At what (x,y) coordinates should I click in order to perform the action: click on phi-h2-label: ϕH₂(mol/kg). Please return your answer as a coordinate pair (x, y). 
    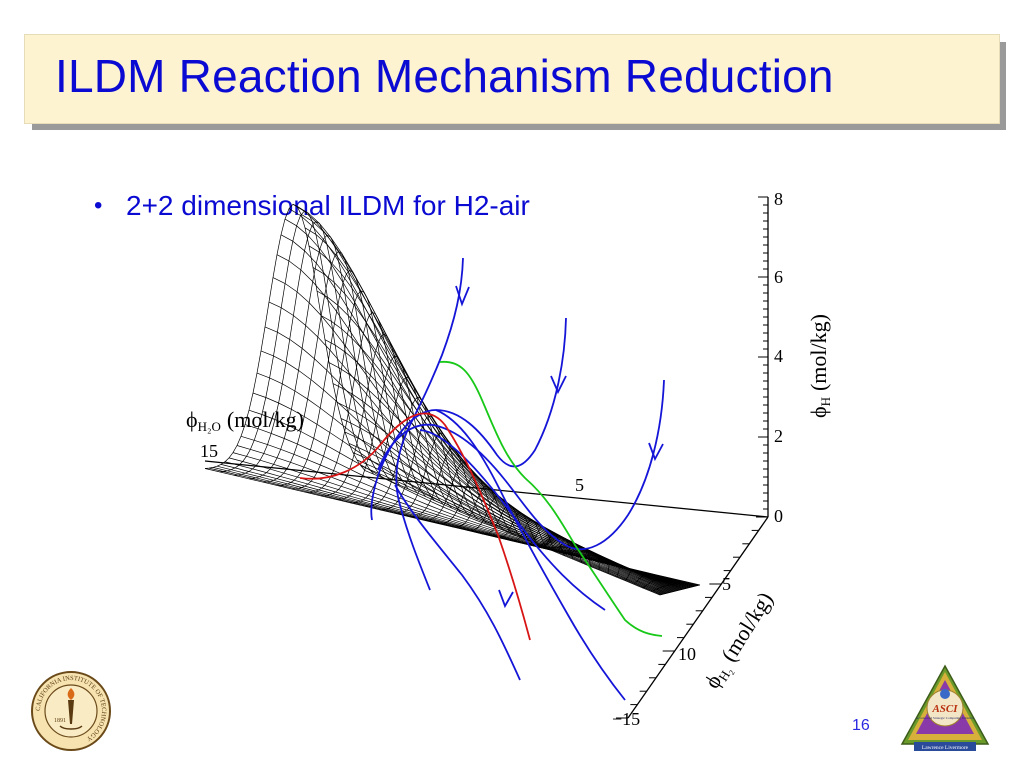
    Looking at the image, I should click on (739, 640).